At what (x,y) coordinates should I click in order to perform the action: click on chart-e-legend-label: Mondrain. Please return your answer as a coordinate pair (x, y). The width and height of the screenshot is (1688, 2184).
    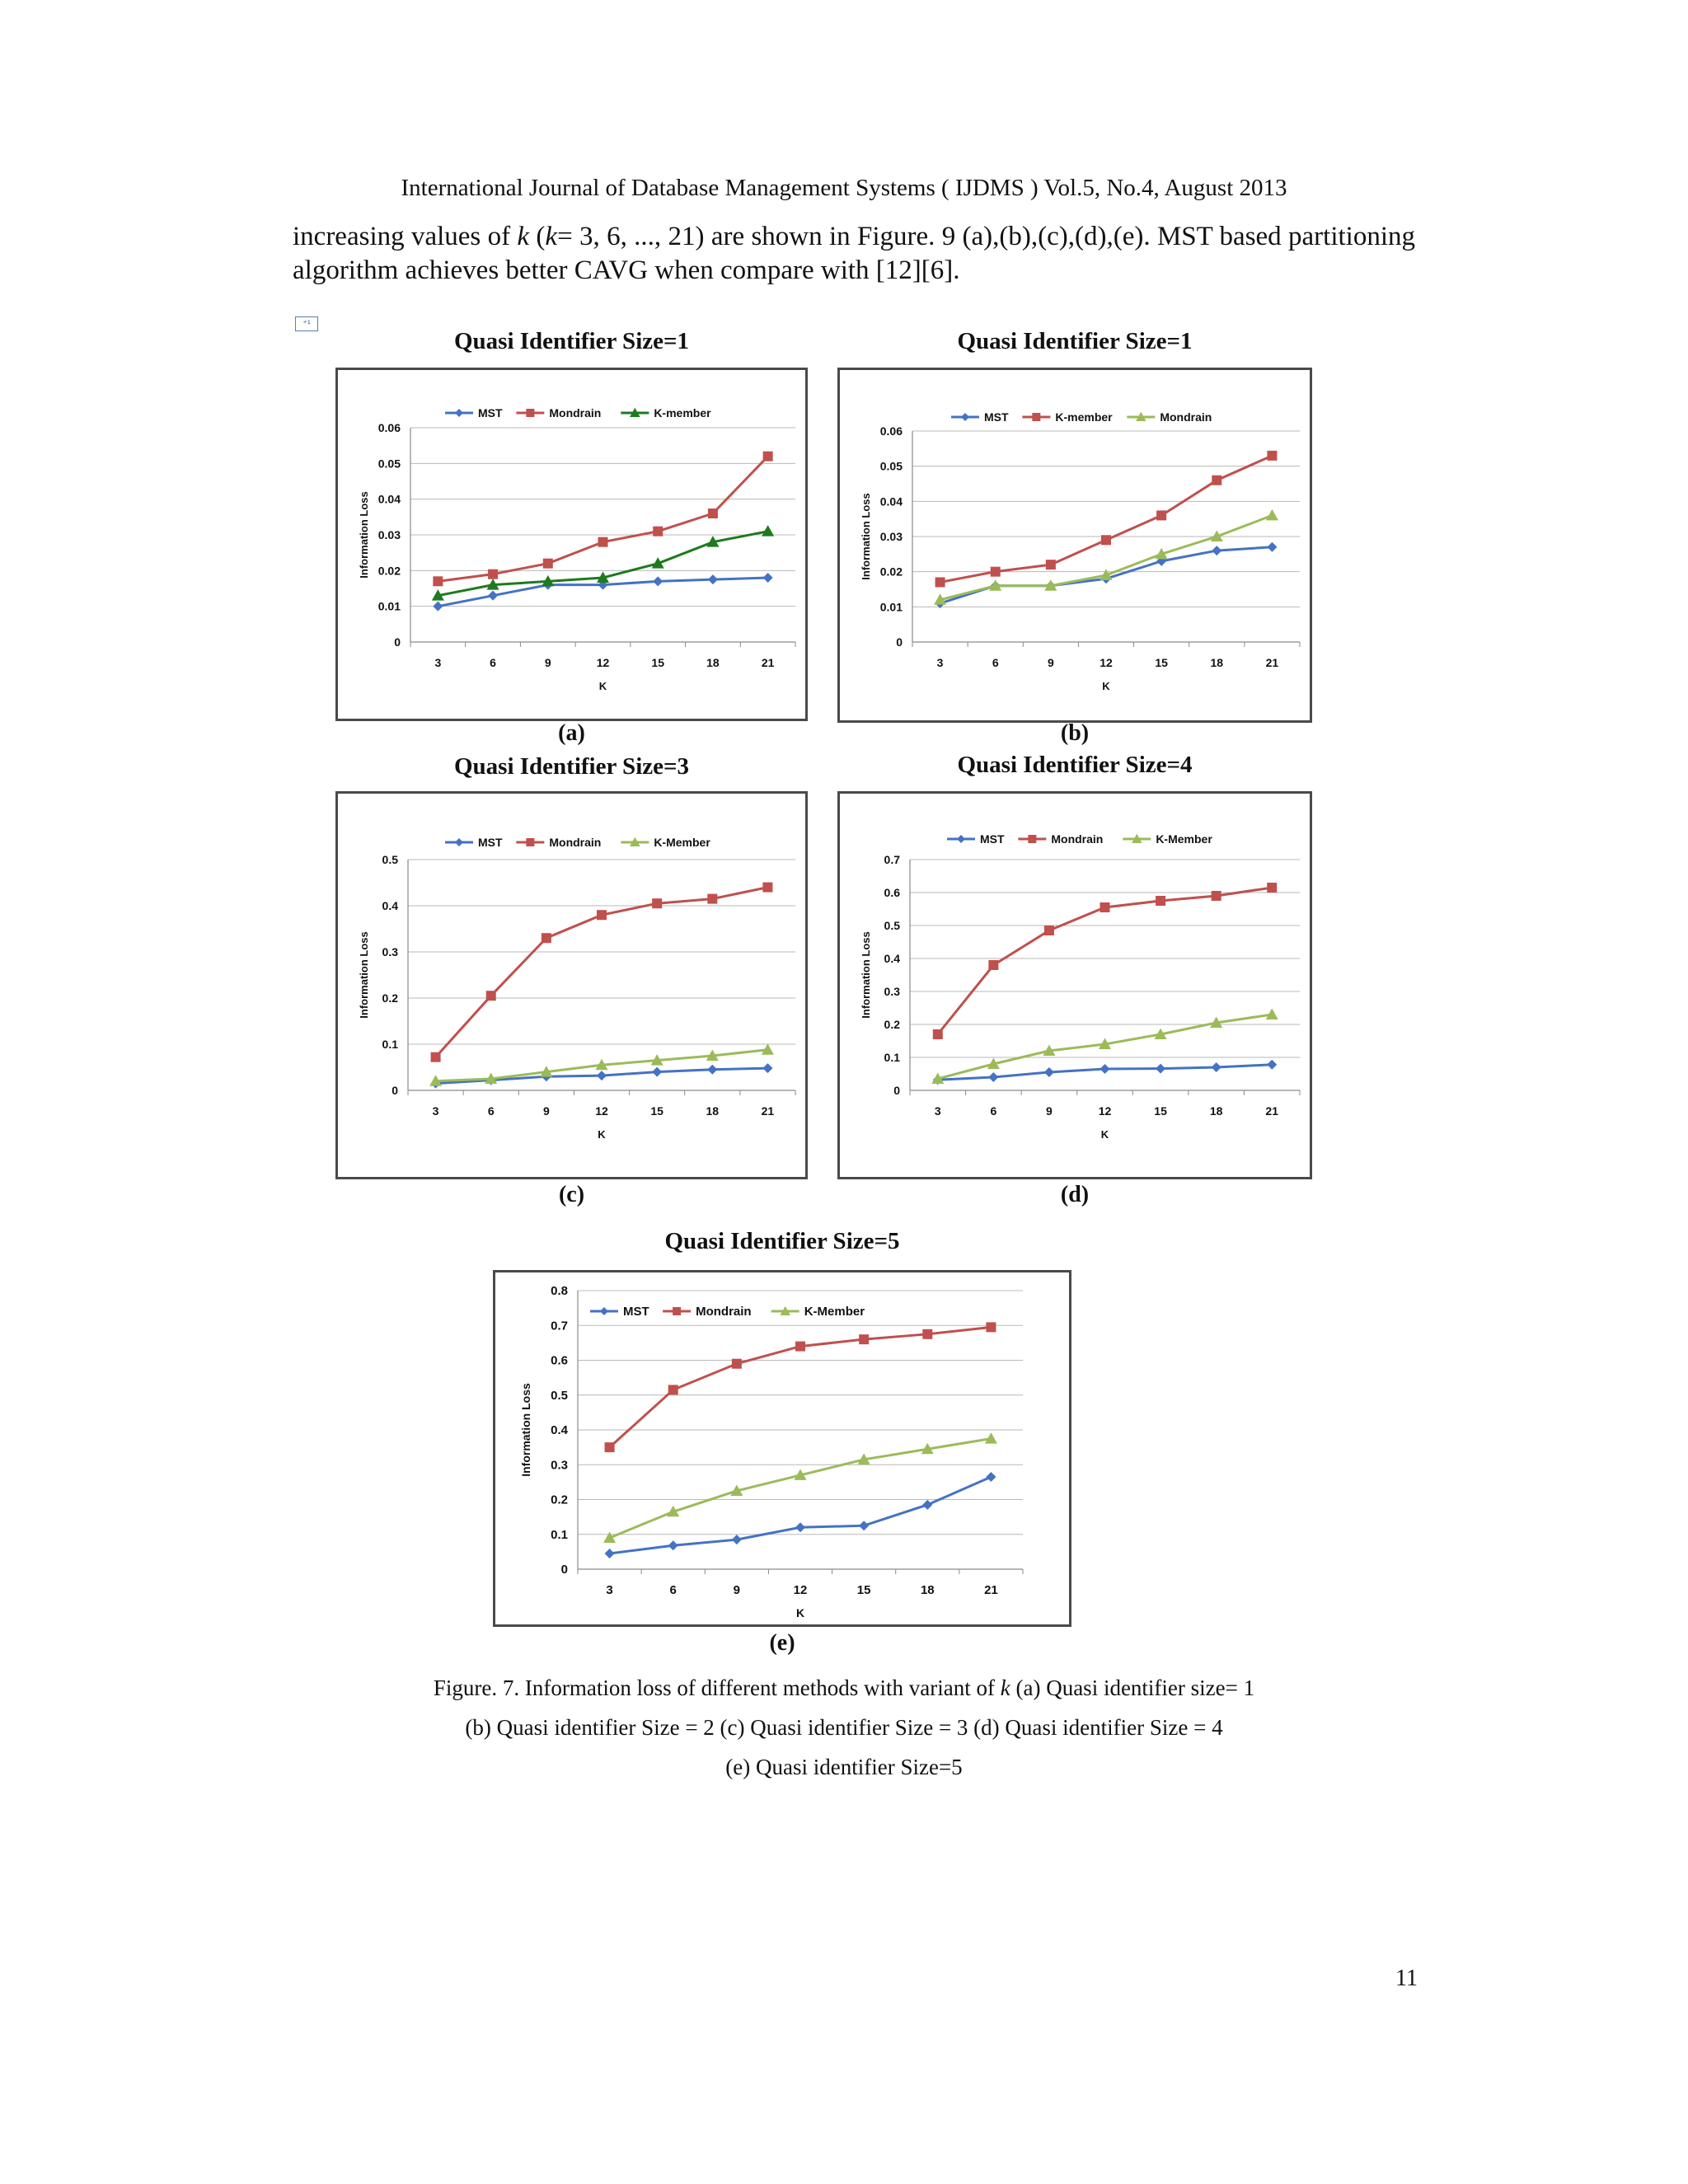
    Looking at the image, I should click on (724, 1312).